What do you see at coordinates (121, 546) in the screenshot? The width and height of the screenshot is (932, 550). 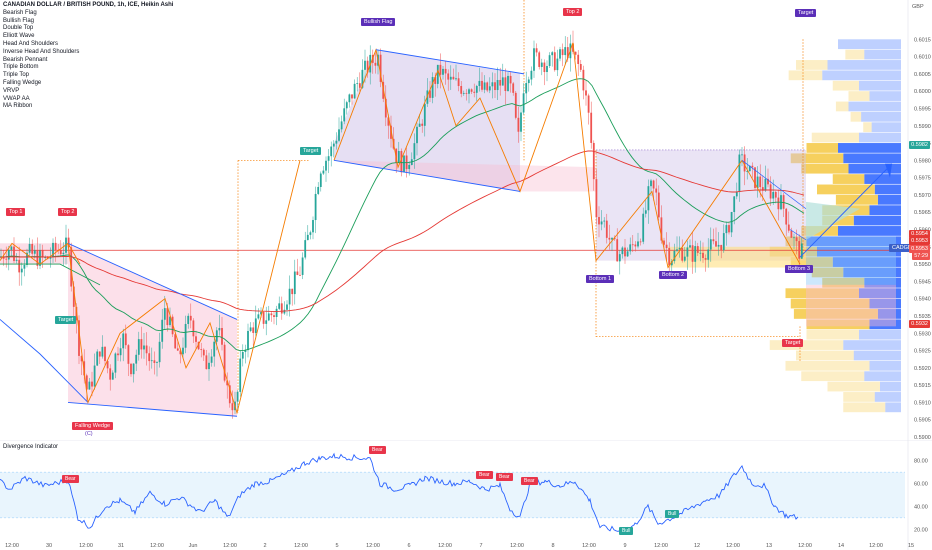 I see `time-tick-label: 31` at bounding box center [121, 546].